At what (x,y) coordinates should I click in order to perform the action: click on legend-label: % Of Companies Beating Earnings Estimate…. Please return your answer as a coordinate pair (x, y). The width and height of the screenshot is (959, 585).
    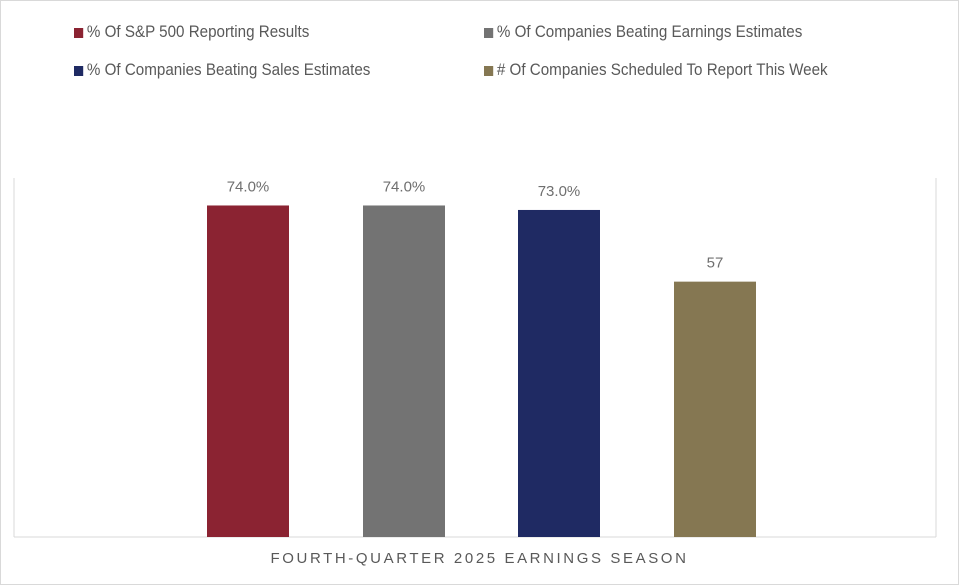
    Looking at the image, I should click on (649, 32).